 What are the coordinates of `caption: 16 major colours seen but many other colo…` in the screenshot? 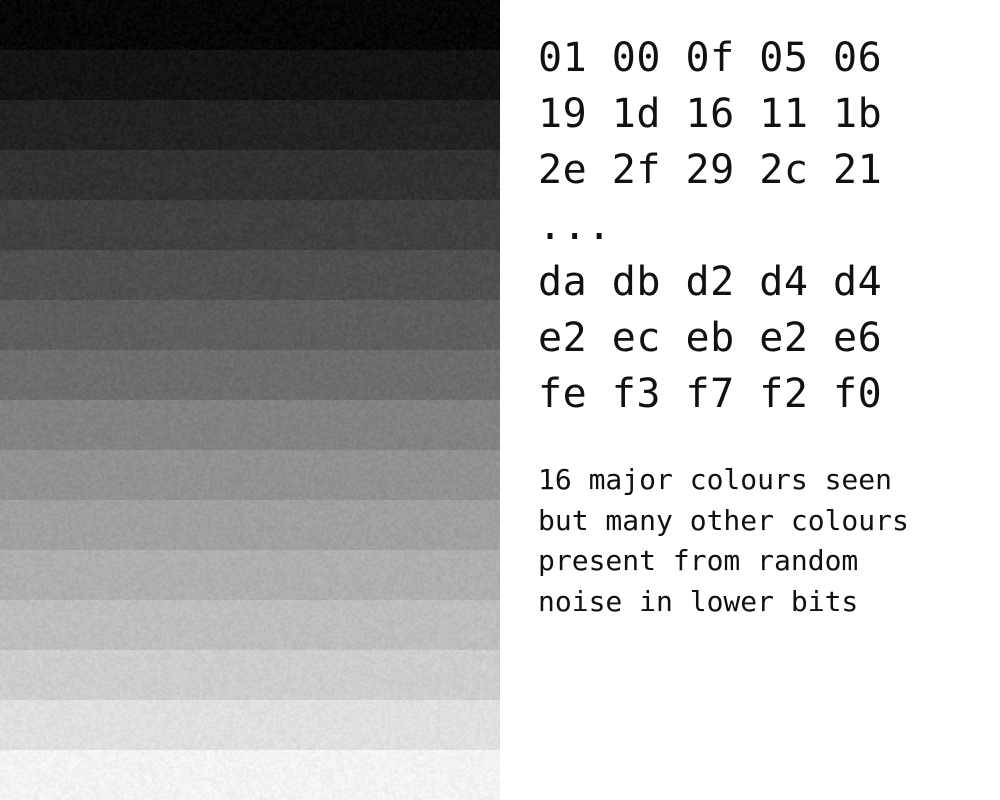 It's located at (765, 541).